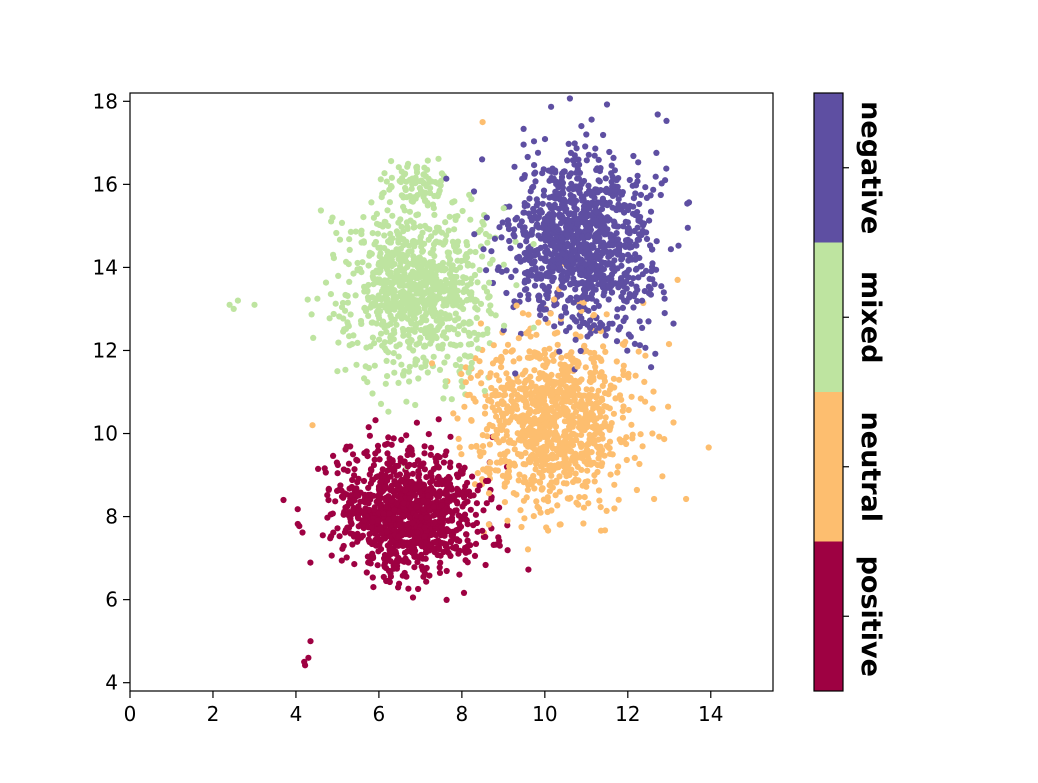  What do you see at coordinates (111, 600) in the screenshot?
I see `y-tick-label: 6` at bounding box center [111, 600].